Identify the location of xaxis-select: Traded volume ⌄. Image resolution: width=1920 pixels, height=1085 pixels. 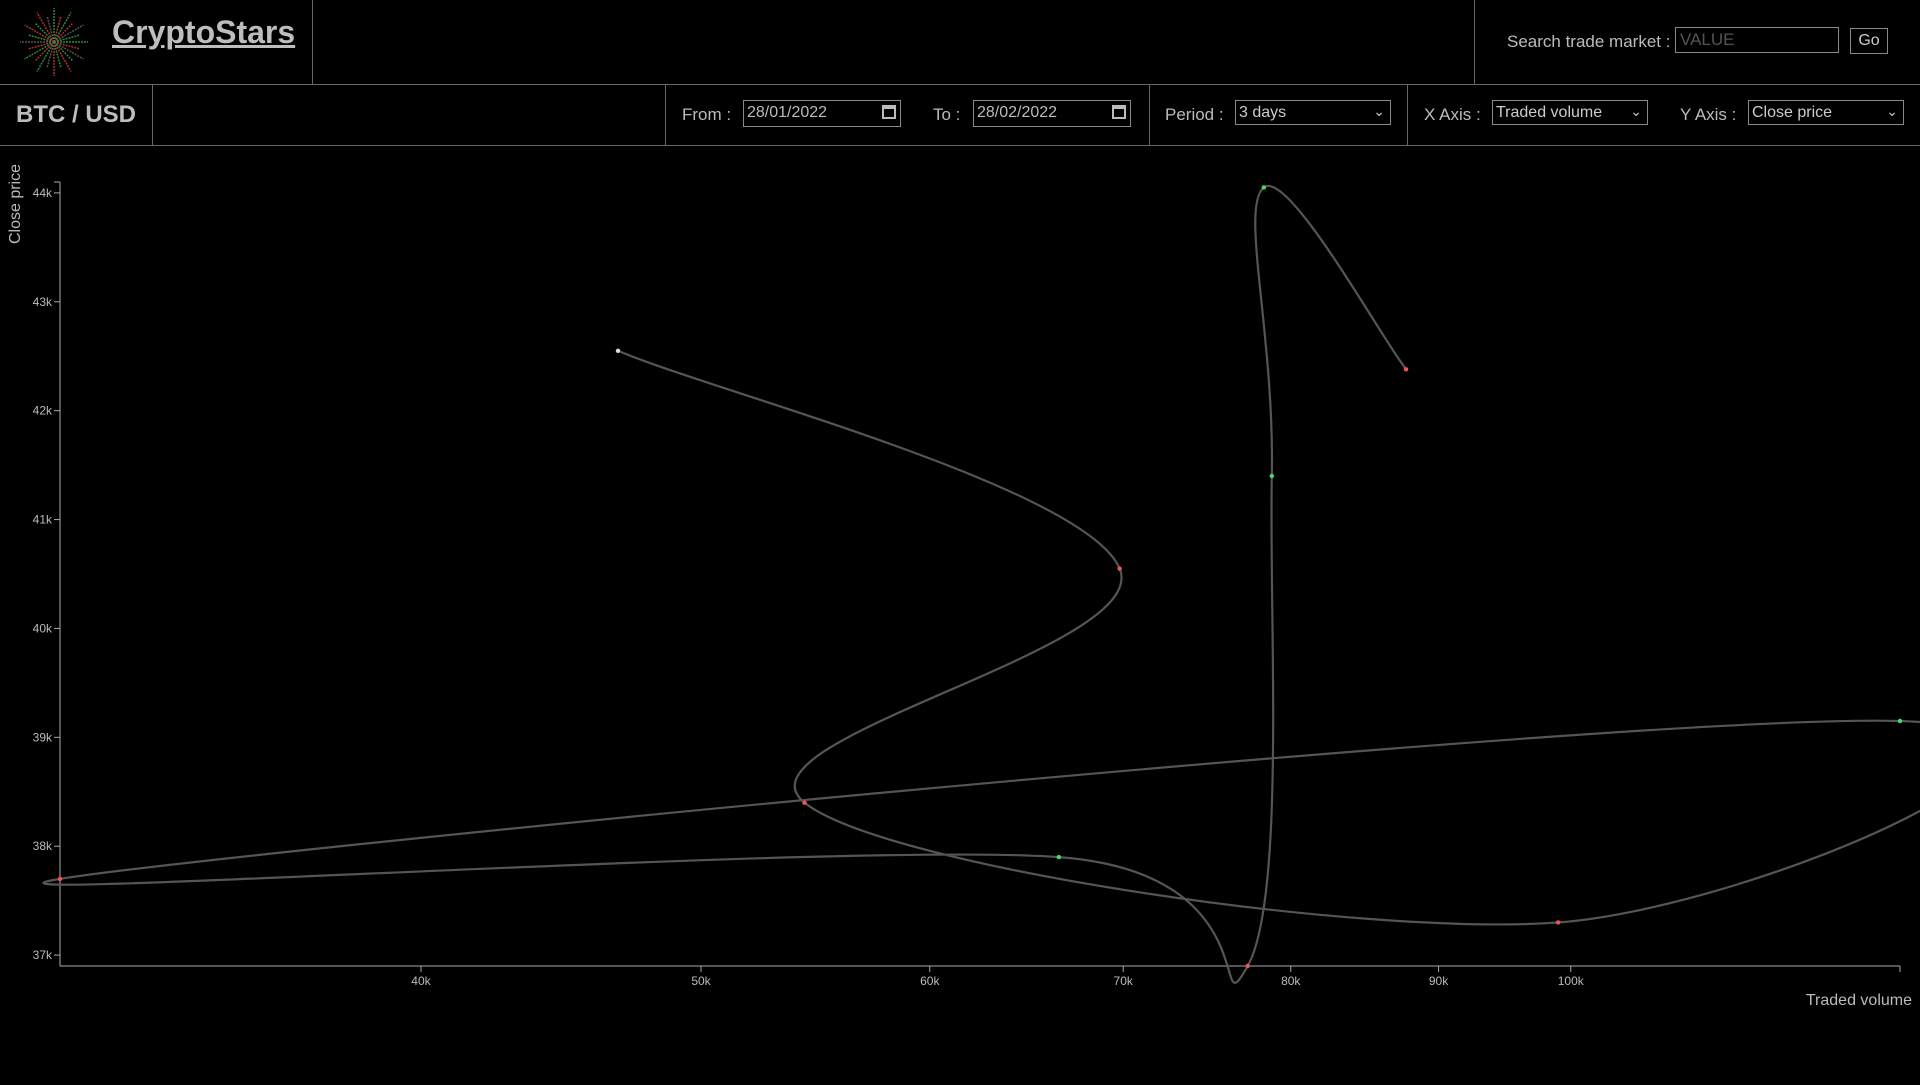
(1570, 112).